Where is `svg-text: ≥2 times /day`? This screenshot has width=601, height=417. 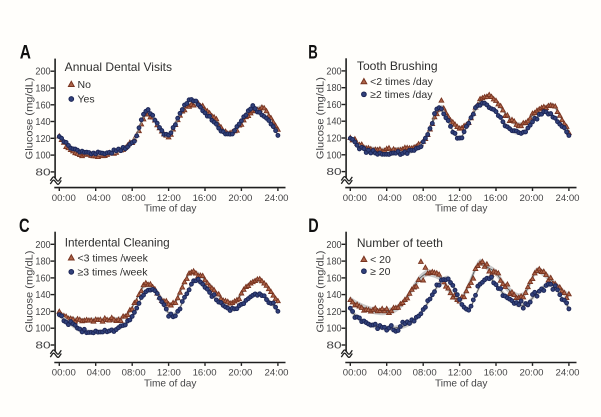
svg-text: ≥2 times /day is located at coordinates (401, 95).